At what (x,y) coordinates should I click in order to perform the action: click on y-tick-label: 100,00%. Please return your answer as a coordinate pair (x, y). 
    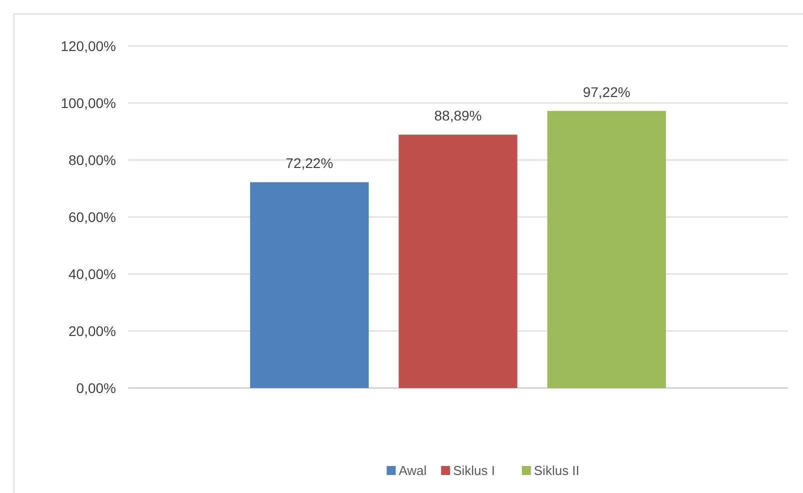
    Looking at the image, I should click on (88, 103).